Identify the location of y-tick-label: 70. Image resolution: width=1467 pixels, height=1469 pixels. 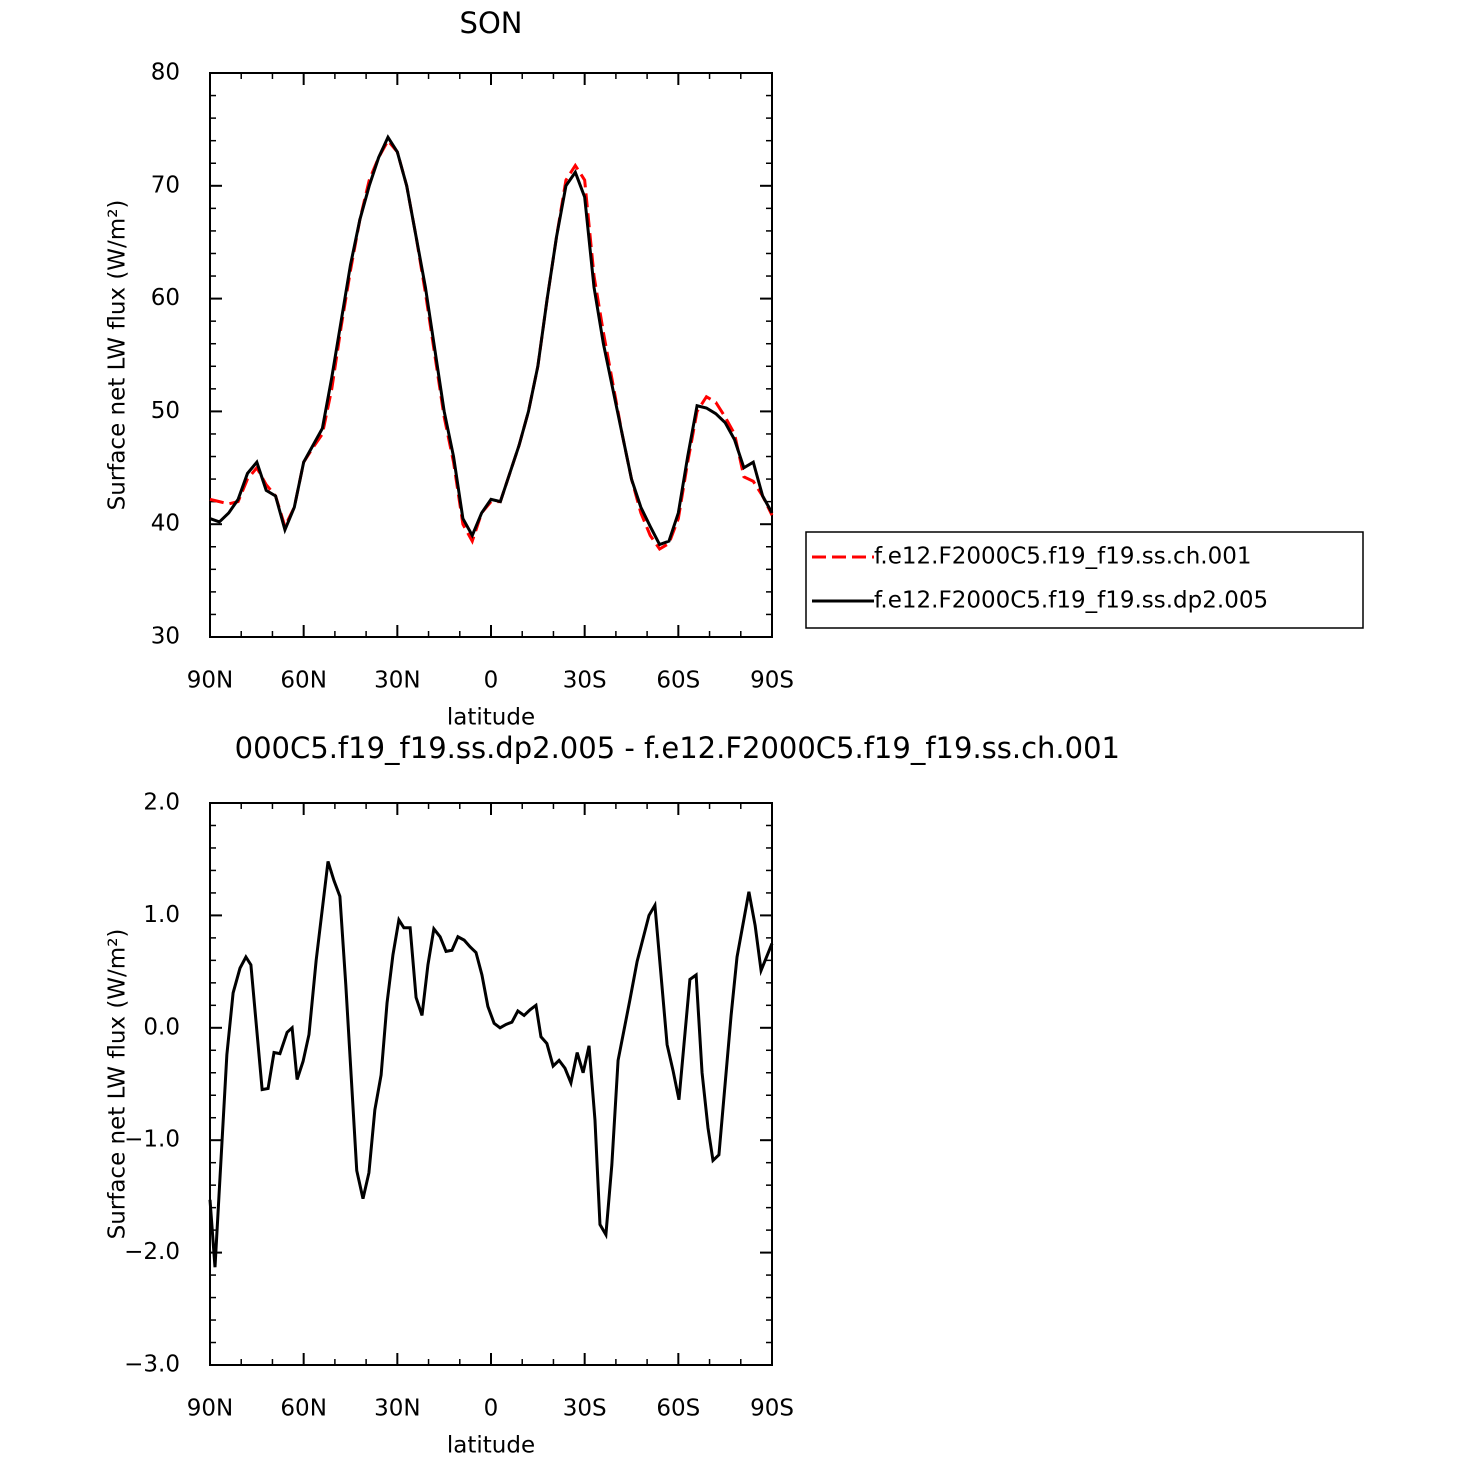
(165, 185).